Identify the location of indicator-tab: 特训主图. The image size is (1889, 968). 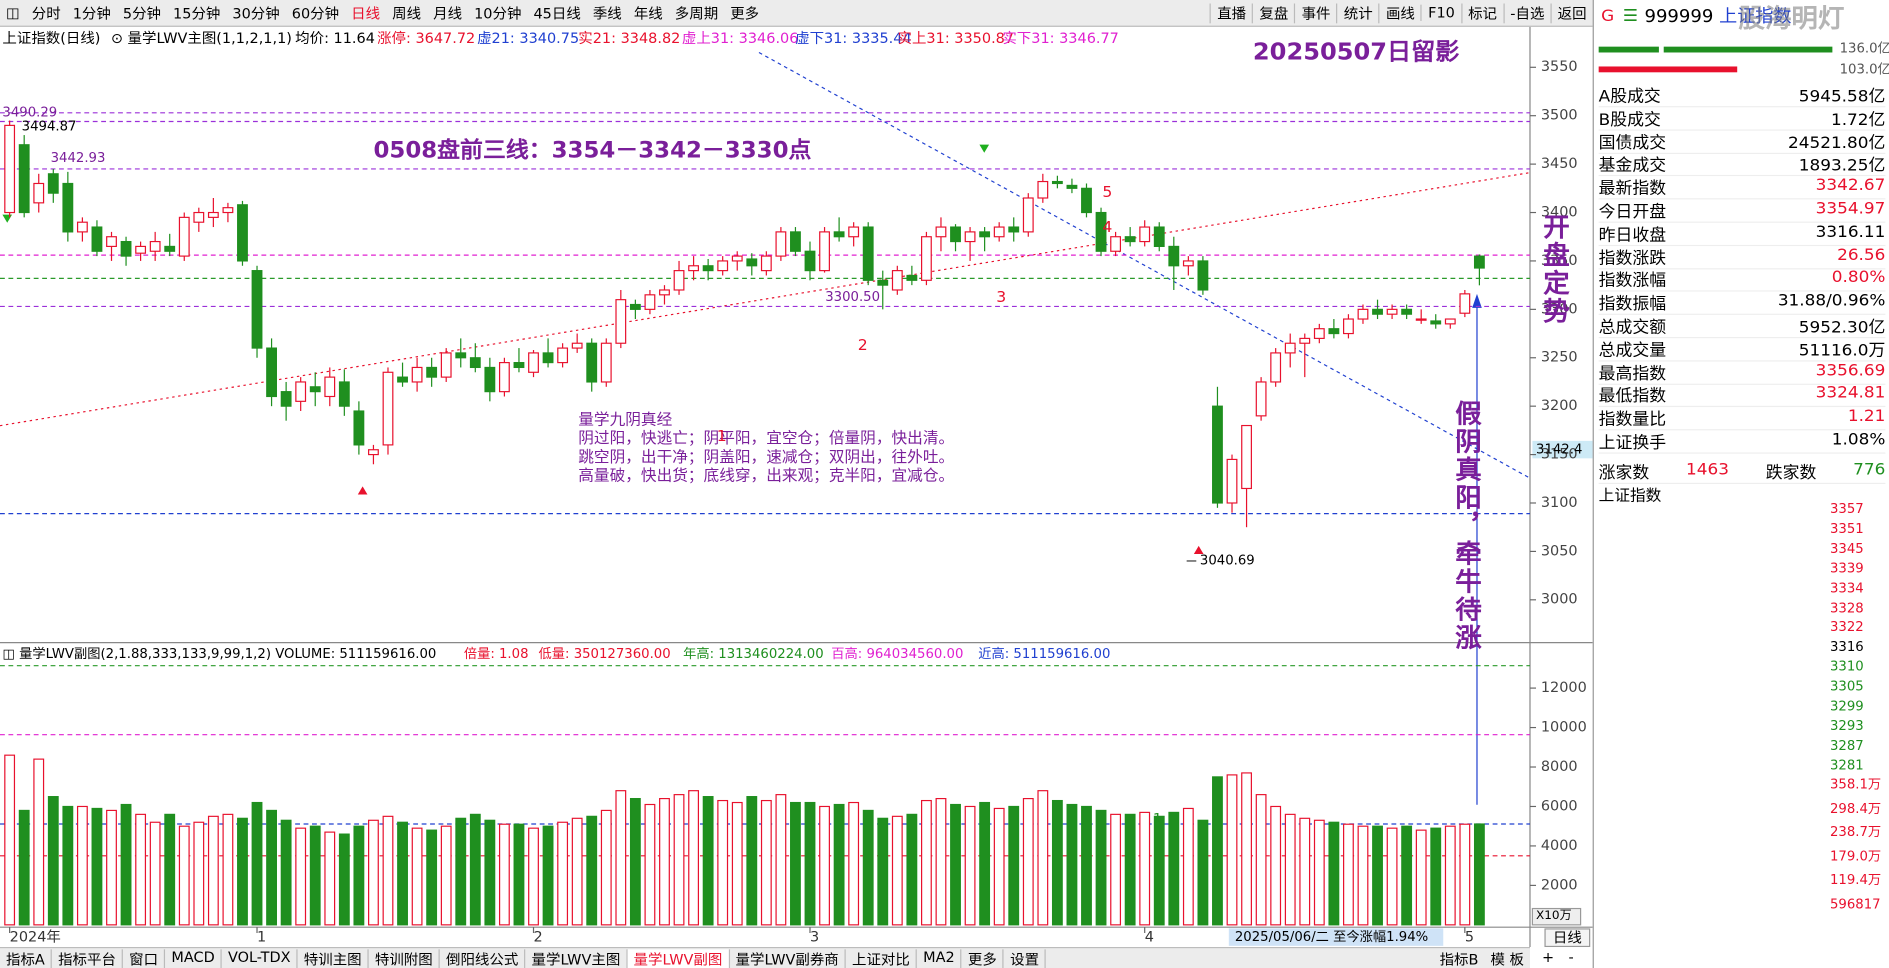
(333, 958).